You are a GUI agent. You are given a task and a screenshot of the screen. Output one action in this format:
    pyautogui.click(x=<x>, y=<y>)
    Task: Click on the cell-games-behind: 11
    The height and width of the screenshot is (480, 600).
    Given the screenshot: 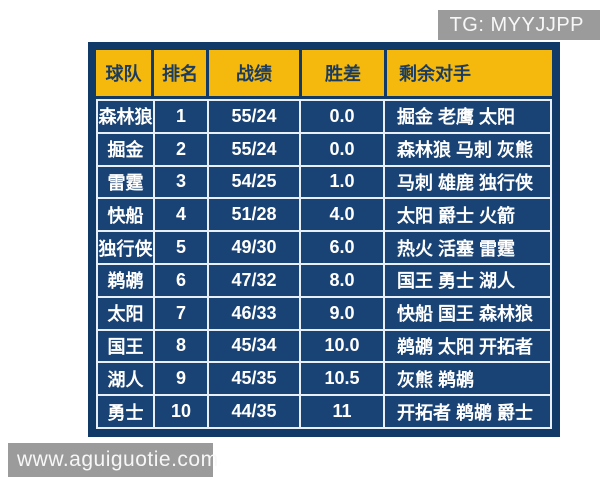 What is the action you would take?
    pyautogui.click(x=342, y=411)
    